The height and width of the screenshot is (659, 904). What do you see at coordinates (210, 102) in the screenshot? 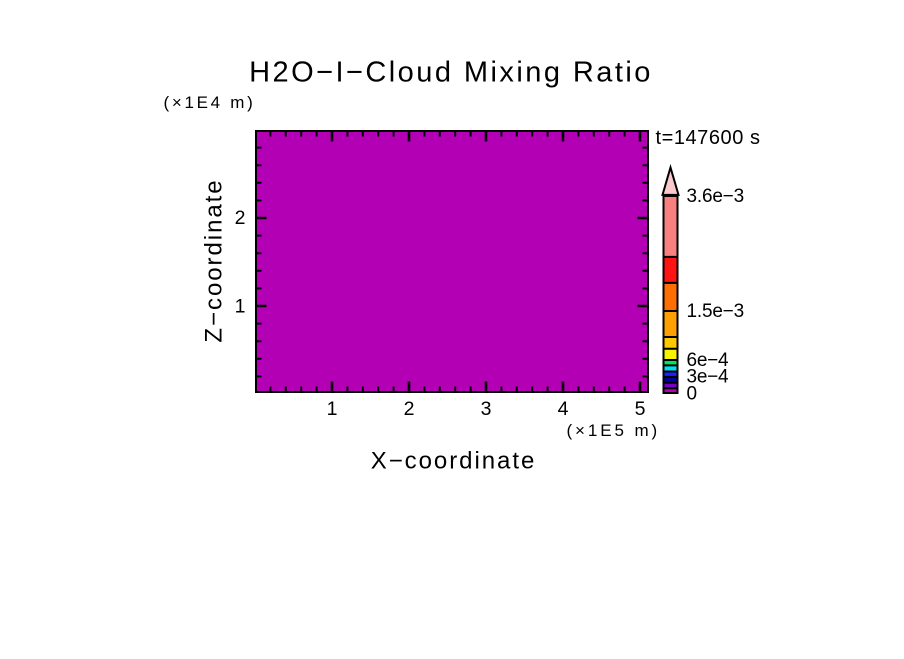
I see `svg-text: (×1E4 m)` at bounding box center [210, 102].